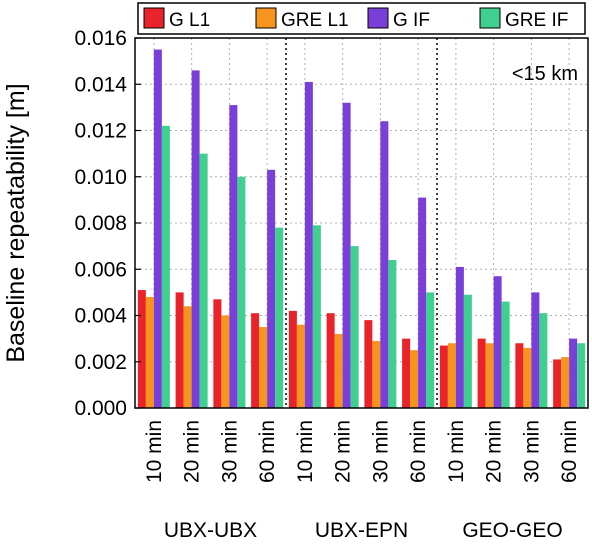  I want to click on y-tick-label: 0.004, so click(100, 316).